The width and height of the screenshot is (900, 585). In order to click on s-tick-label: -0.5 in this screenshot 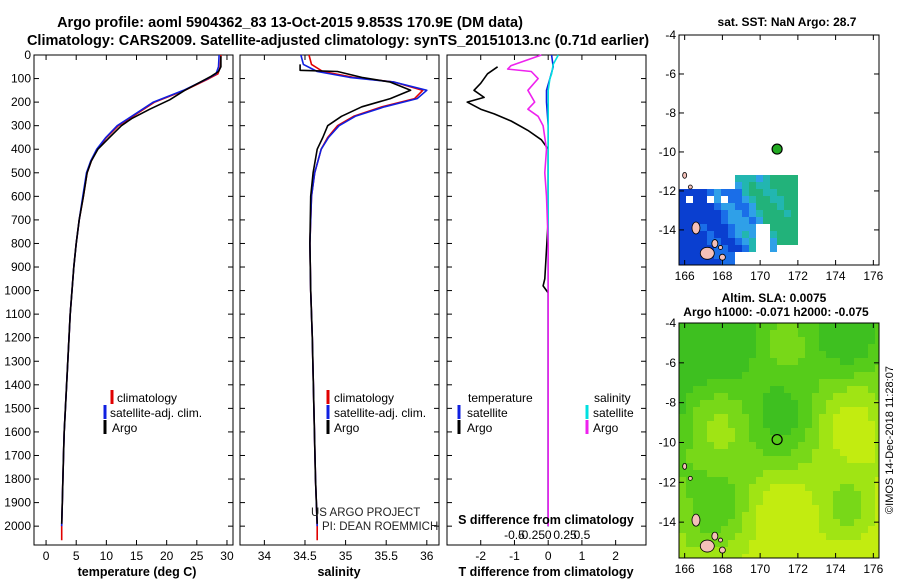, I will do `click(514, 535)`.